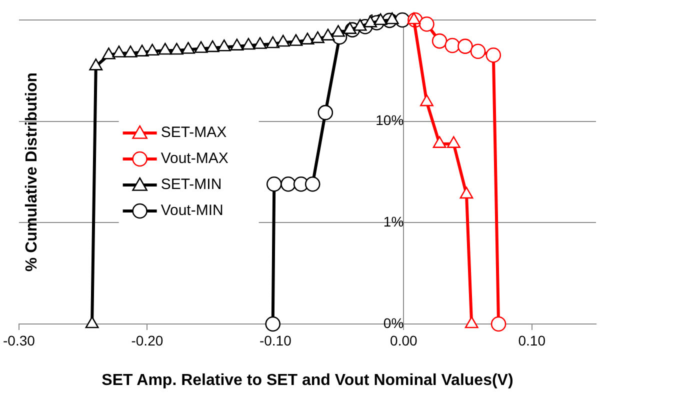  I want to click on y-tick-label: 10%, so click(390, 120).